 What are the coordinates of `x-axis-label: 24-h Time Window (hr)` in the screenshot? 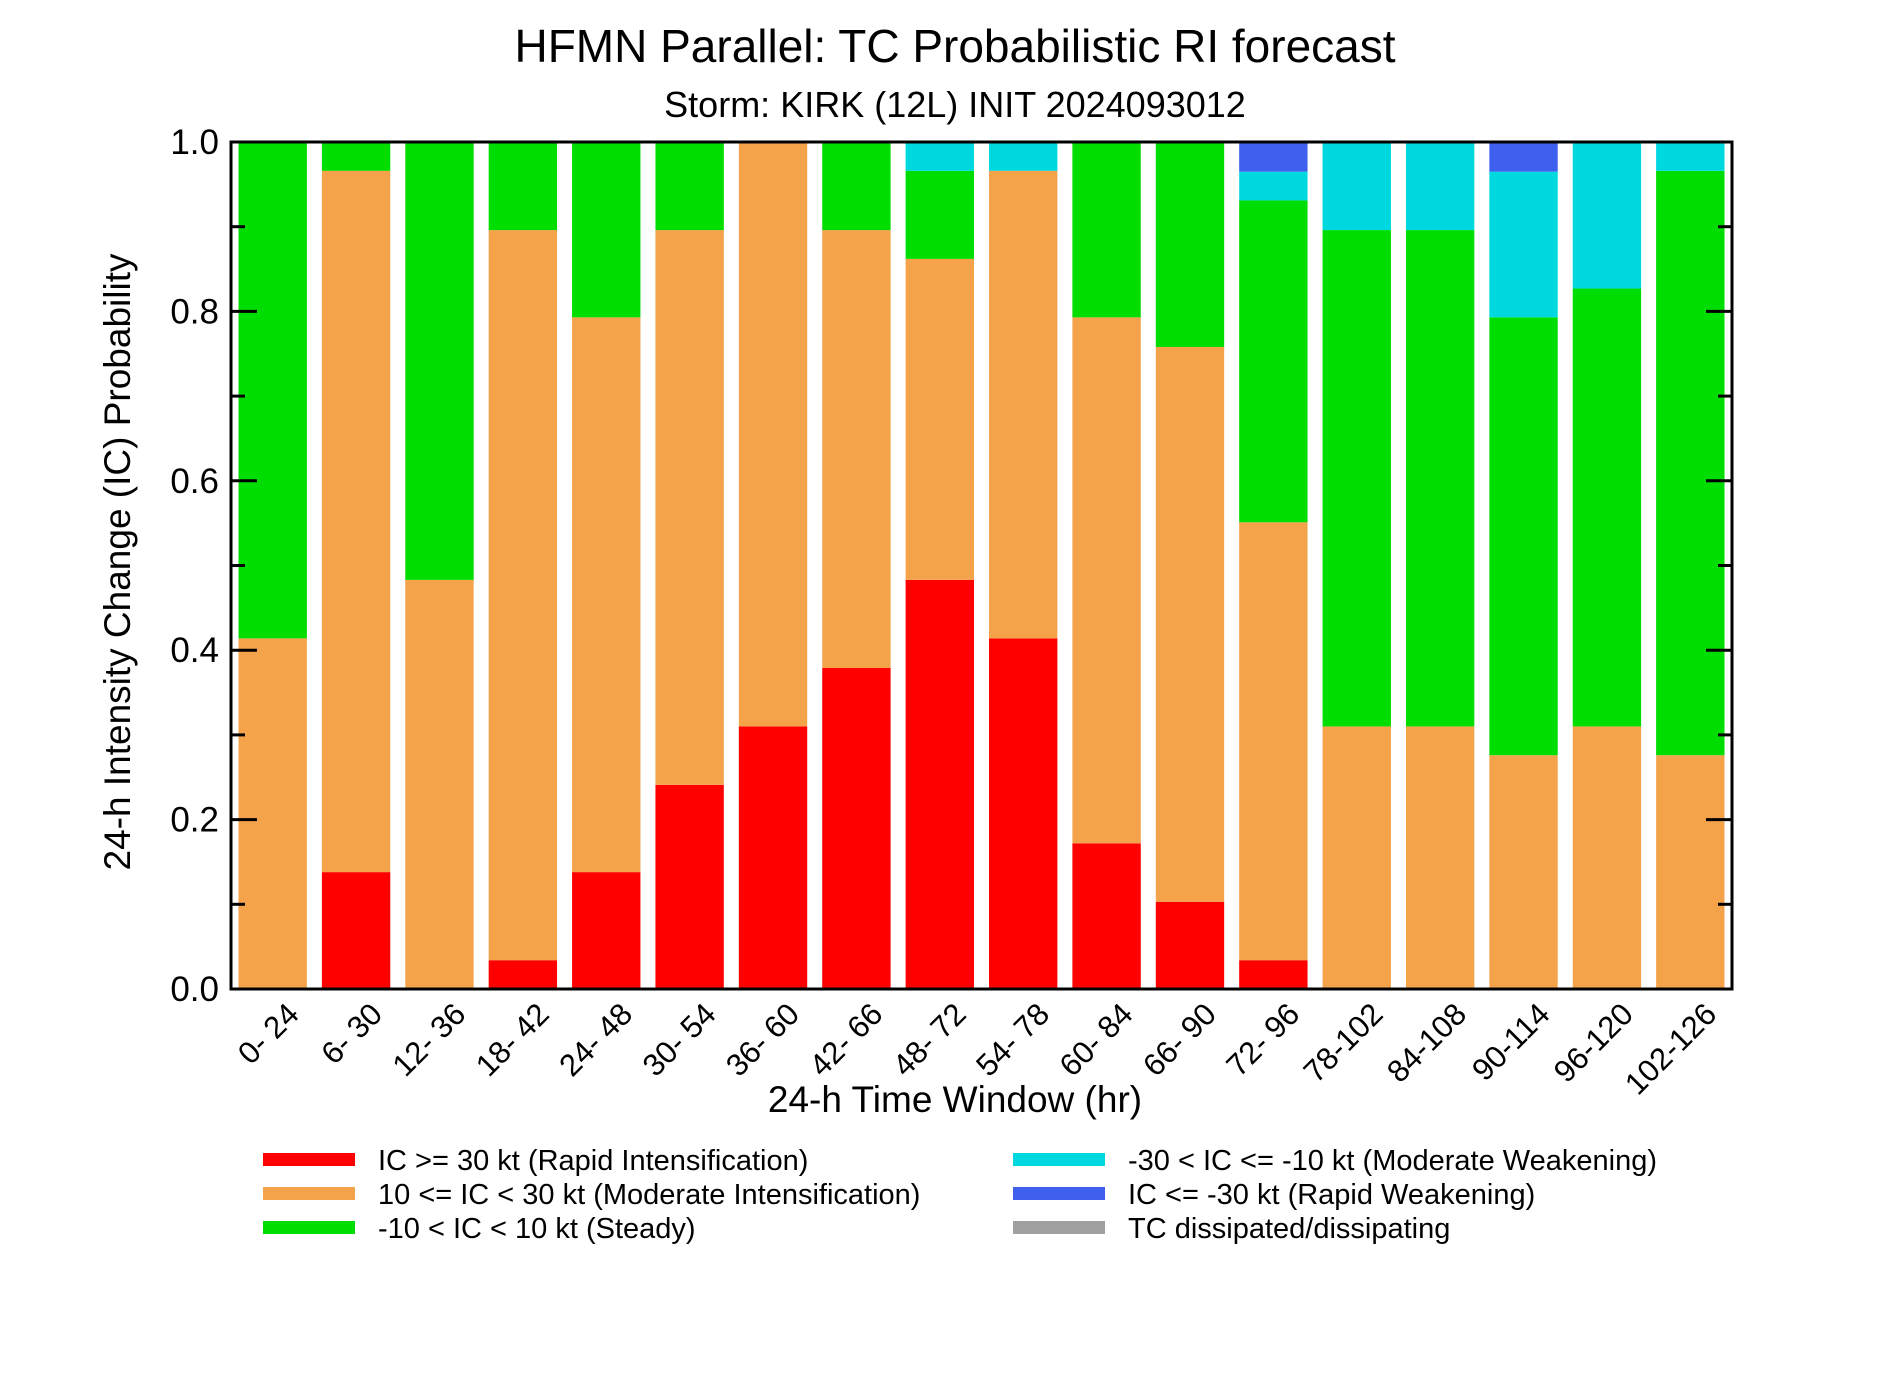 It's located at (955, 1099).